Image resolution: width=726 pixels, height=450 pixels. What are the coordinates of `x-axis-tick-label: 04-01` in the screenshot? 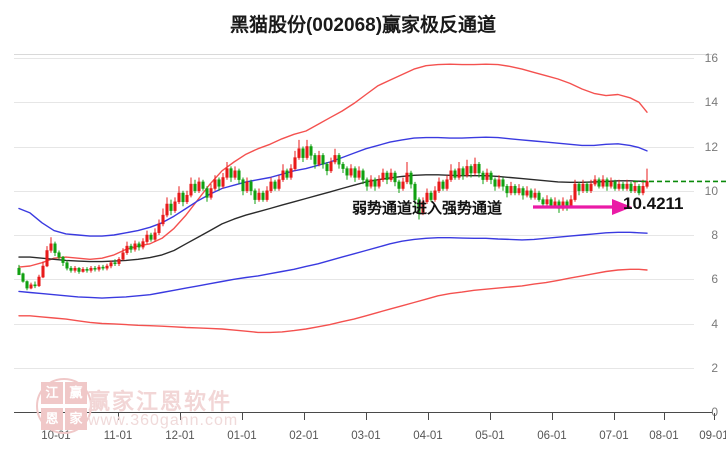 It's located at (428, 436).